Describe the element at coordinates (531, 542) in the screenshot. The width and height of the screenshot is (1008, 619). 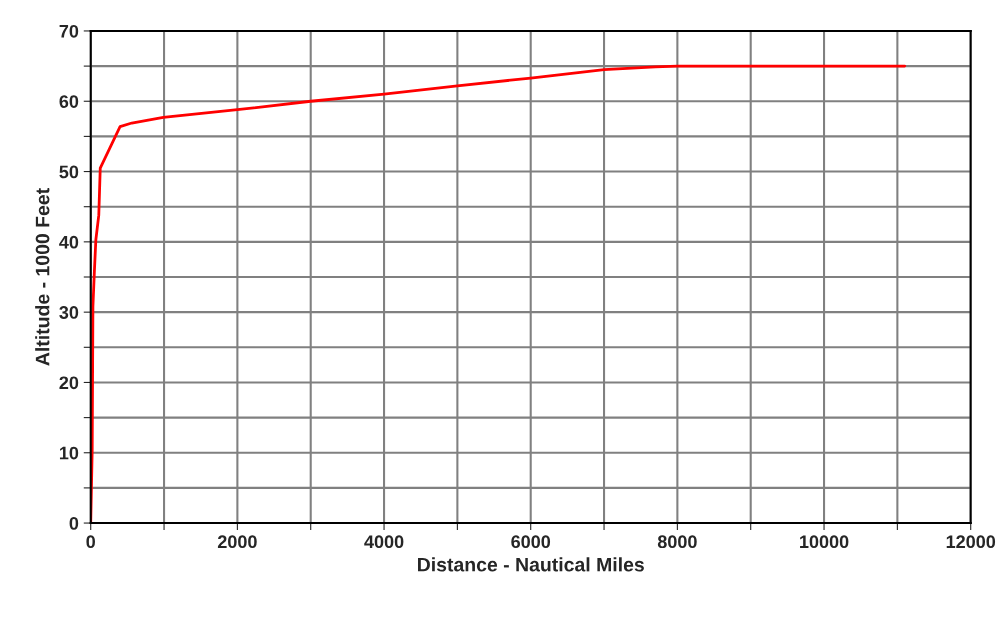
I see `x-tick-label: 6000` at that location.